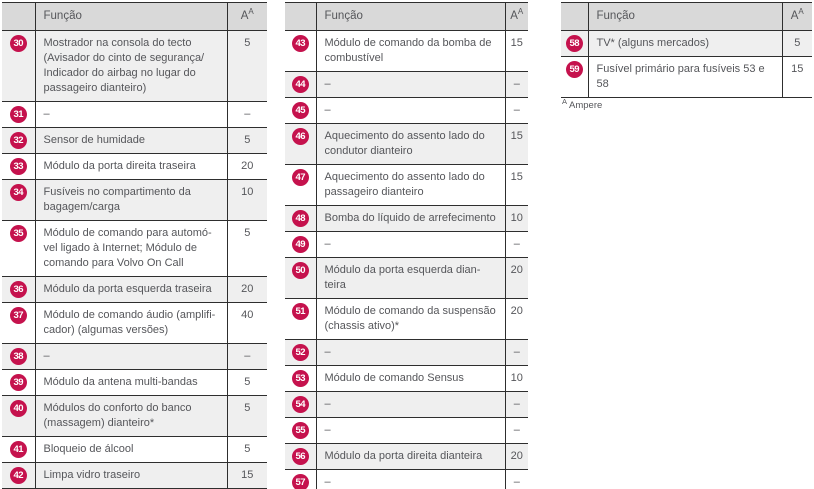 The height and width of the screenshot is (489, 814). I want to click on fuse-number-badge: 36, so click(18, 289).